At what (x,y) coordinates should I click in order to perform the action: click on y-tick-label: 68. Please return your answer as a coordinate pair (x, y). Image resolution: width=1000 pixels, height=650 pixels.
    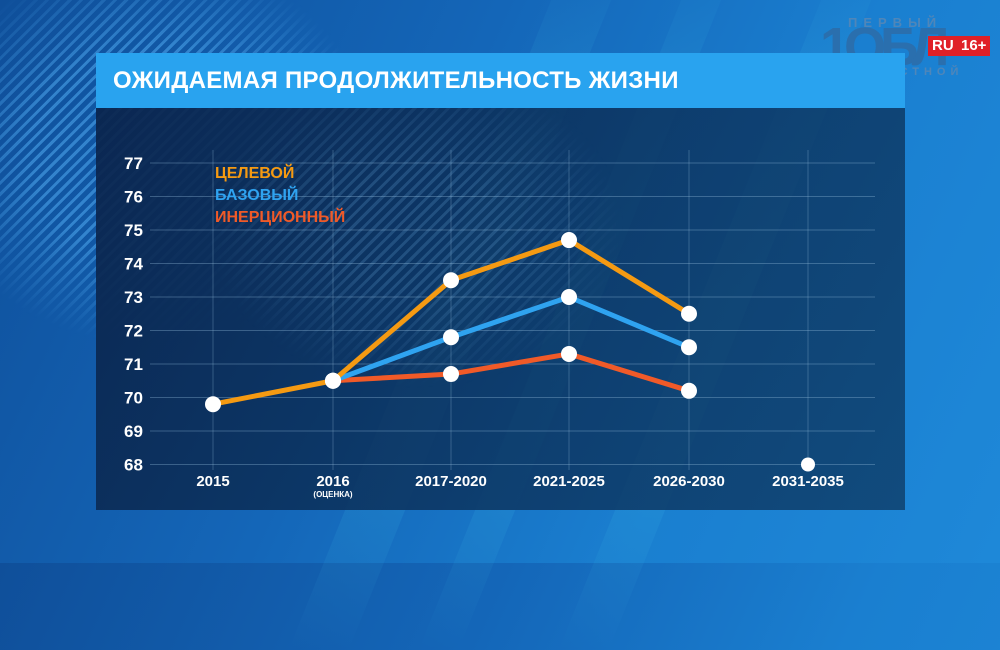
    Looking at the image, I should click on (133, 465).